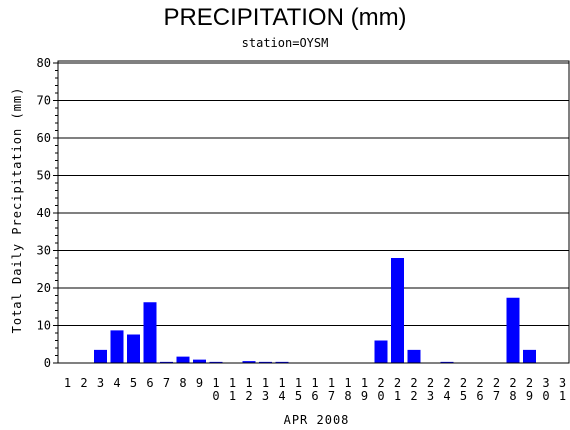  I want to click on y-tick-label: 60, so click(44, 138).